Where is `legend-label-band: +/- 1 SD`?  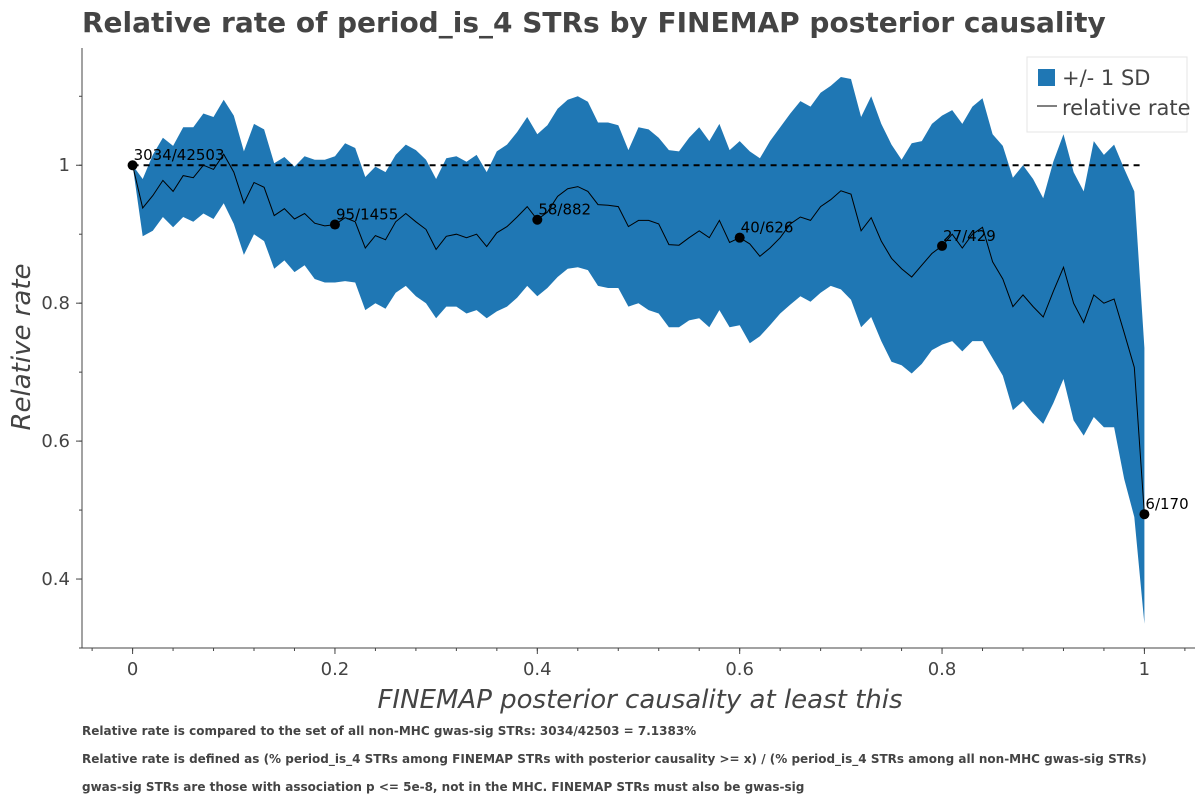 legend-label-band: +/- 1 SD is located at coordinates (1106, 78).